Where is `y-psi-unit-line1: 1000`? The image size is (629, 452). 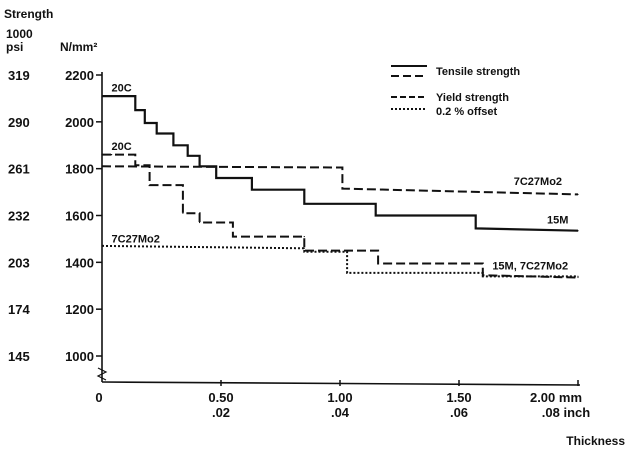 y-psi-unit-line1: 1000 is located at coordinates (19, 34).